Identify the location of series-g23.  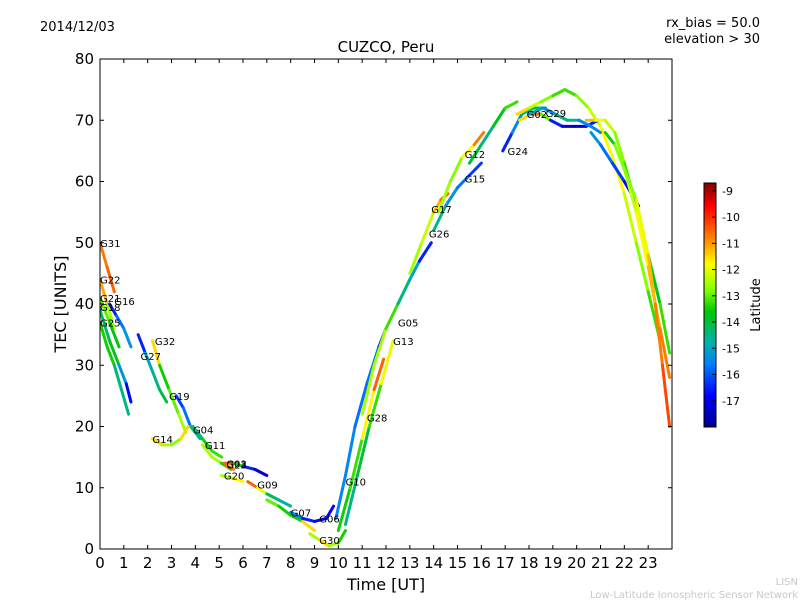
(229, 467).